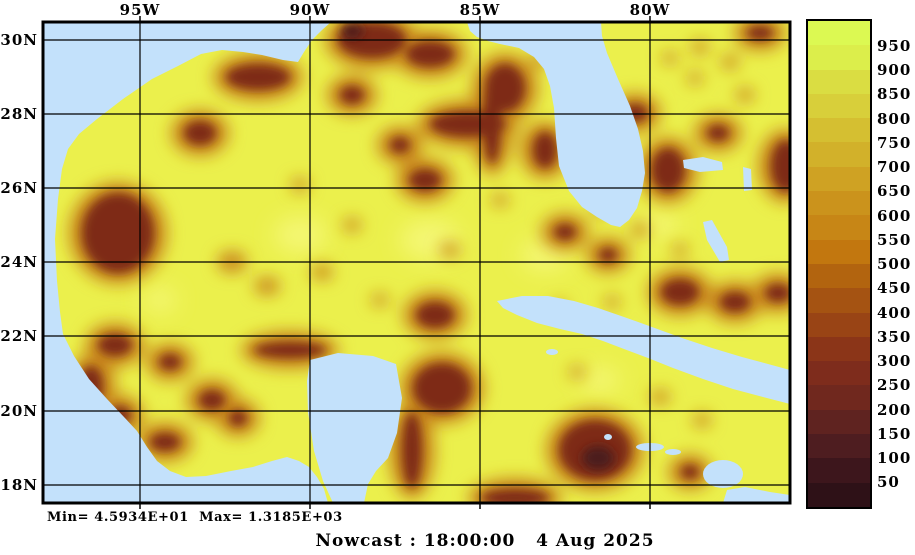 The height and width of the screenshot is (555, 915). Describe the element at coordinates (310, 10) in the screenshot. I see `lon-label-90w: 90W` at that location.